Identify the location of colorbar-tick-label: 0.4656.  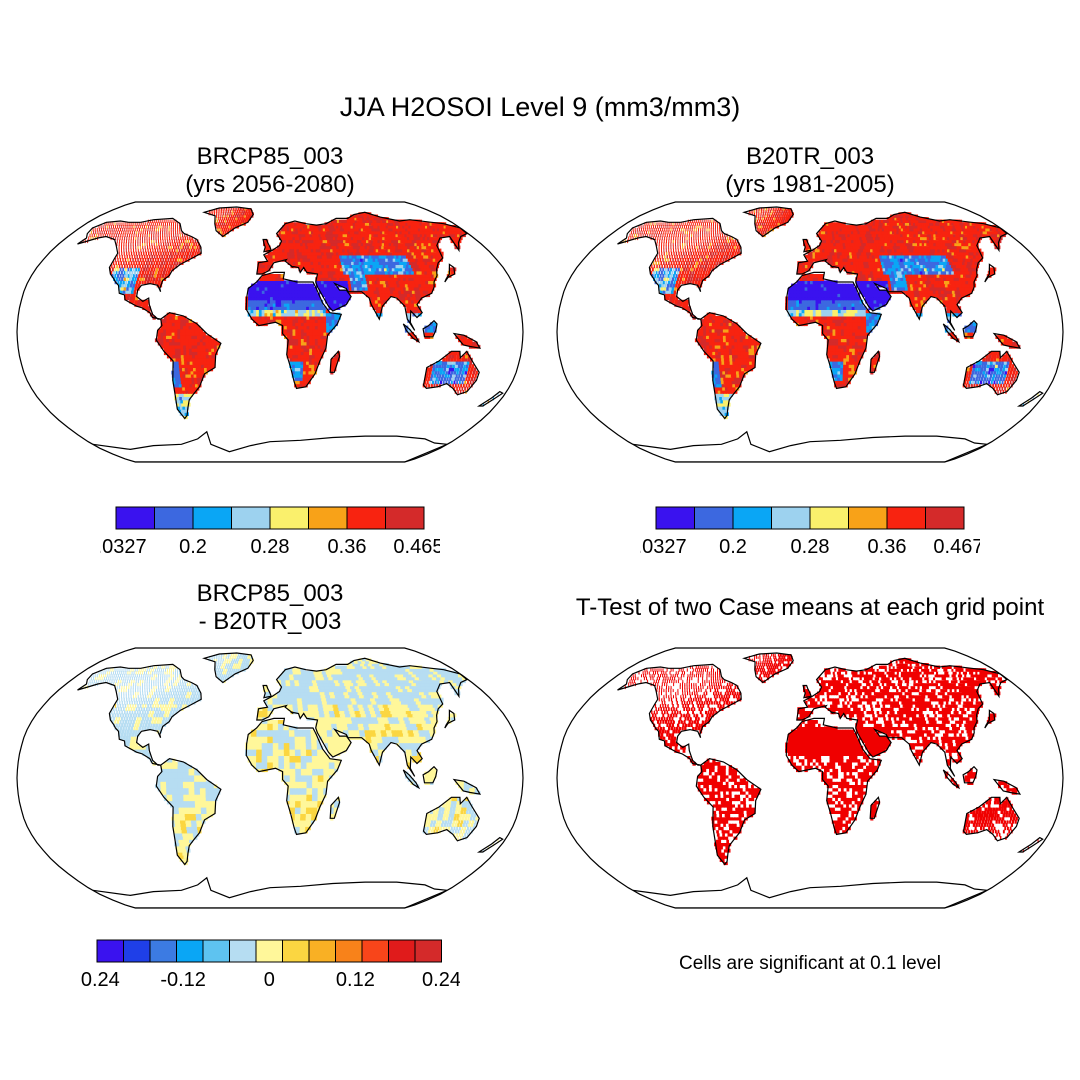
(416, 547).